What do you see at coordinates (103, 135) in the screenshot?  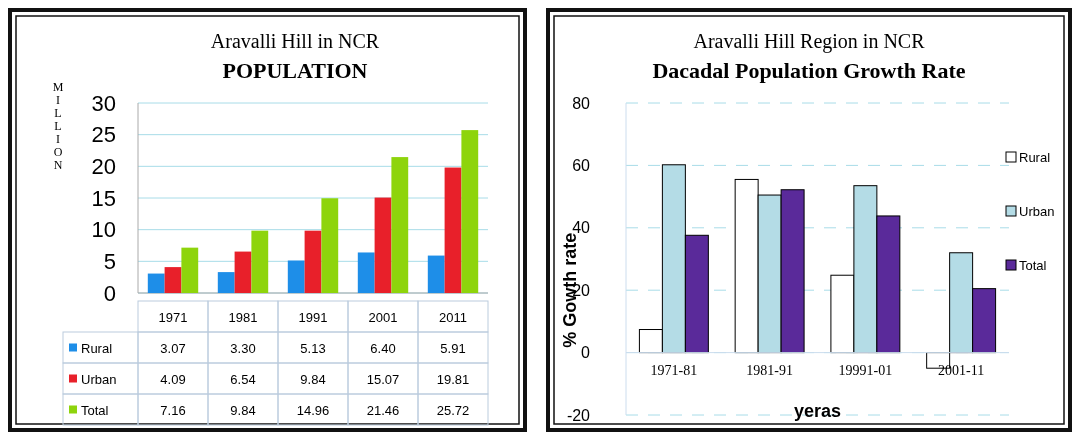 I see `y-tick-label: 25` at bounding box center [103, 135].